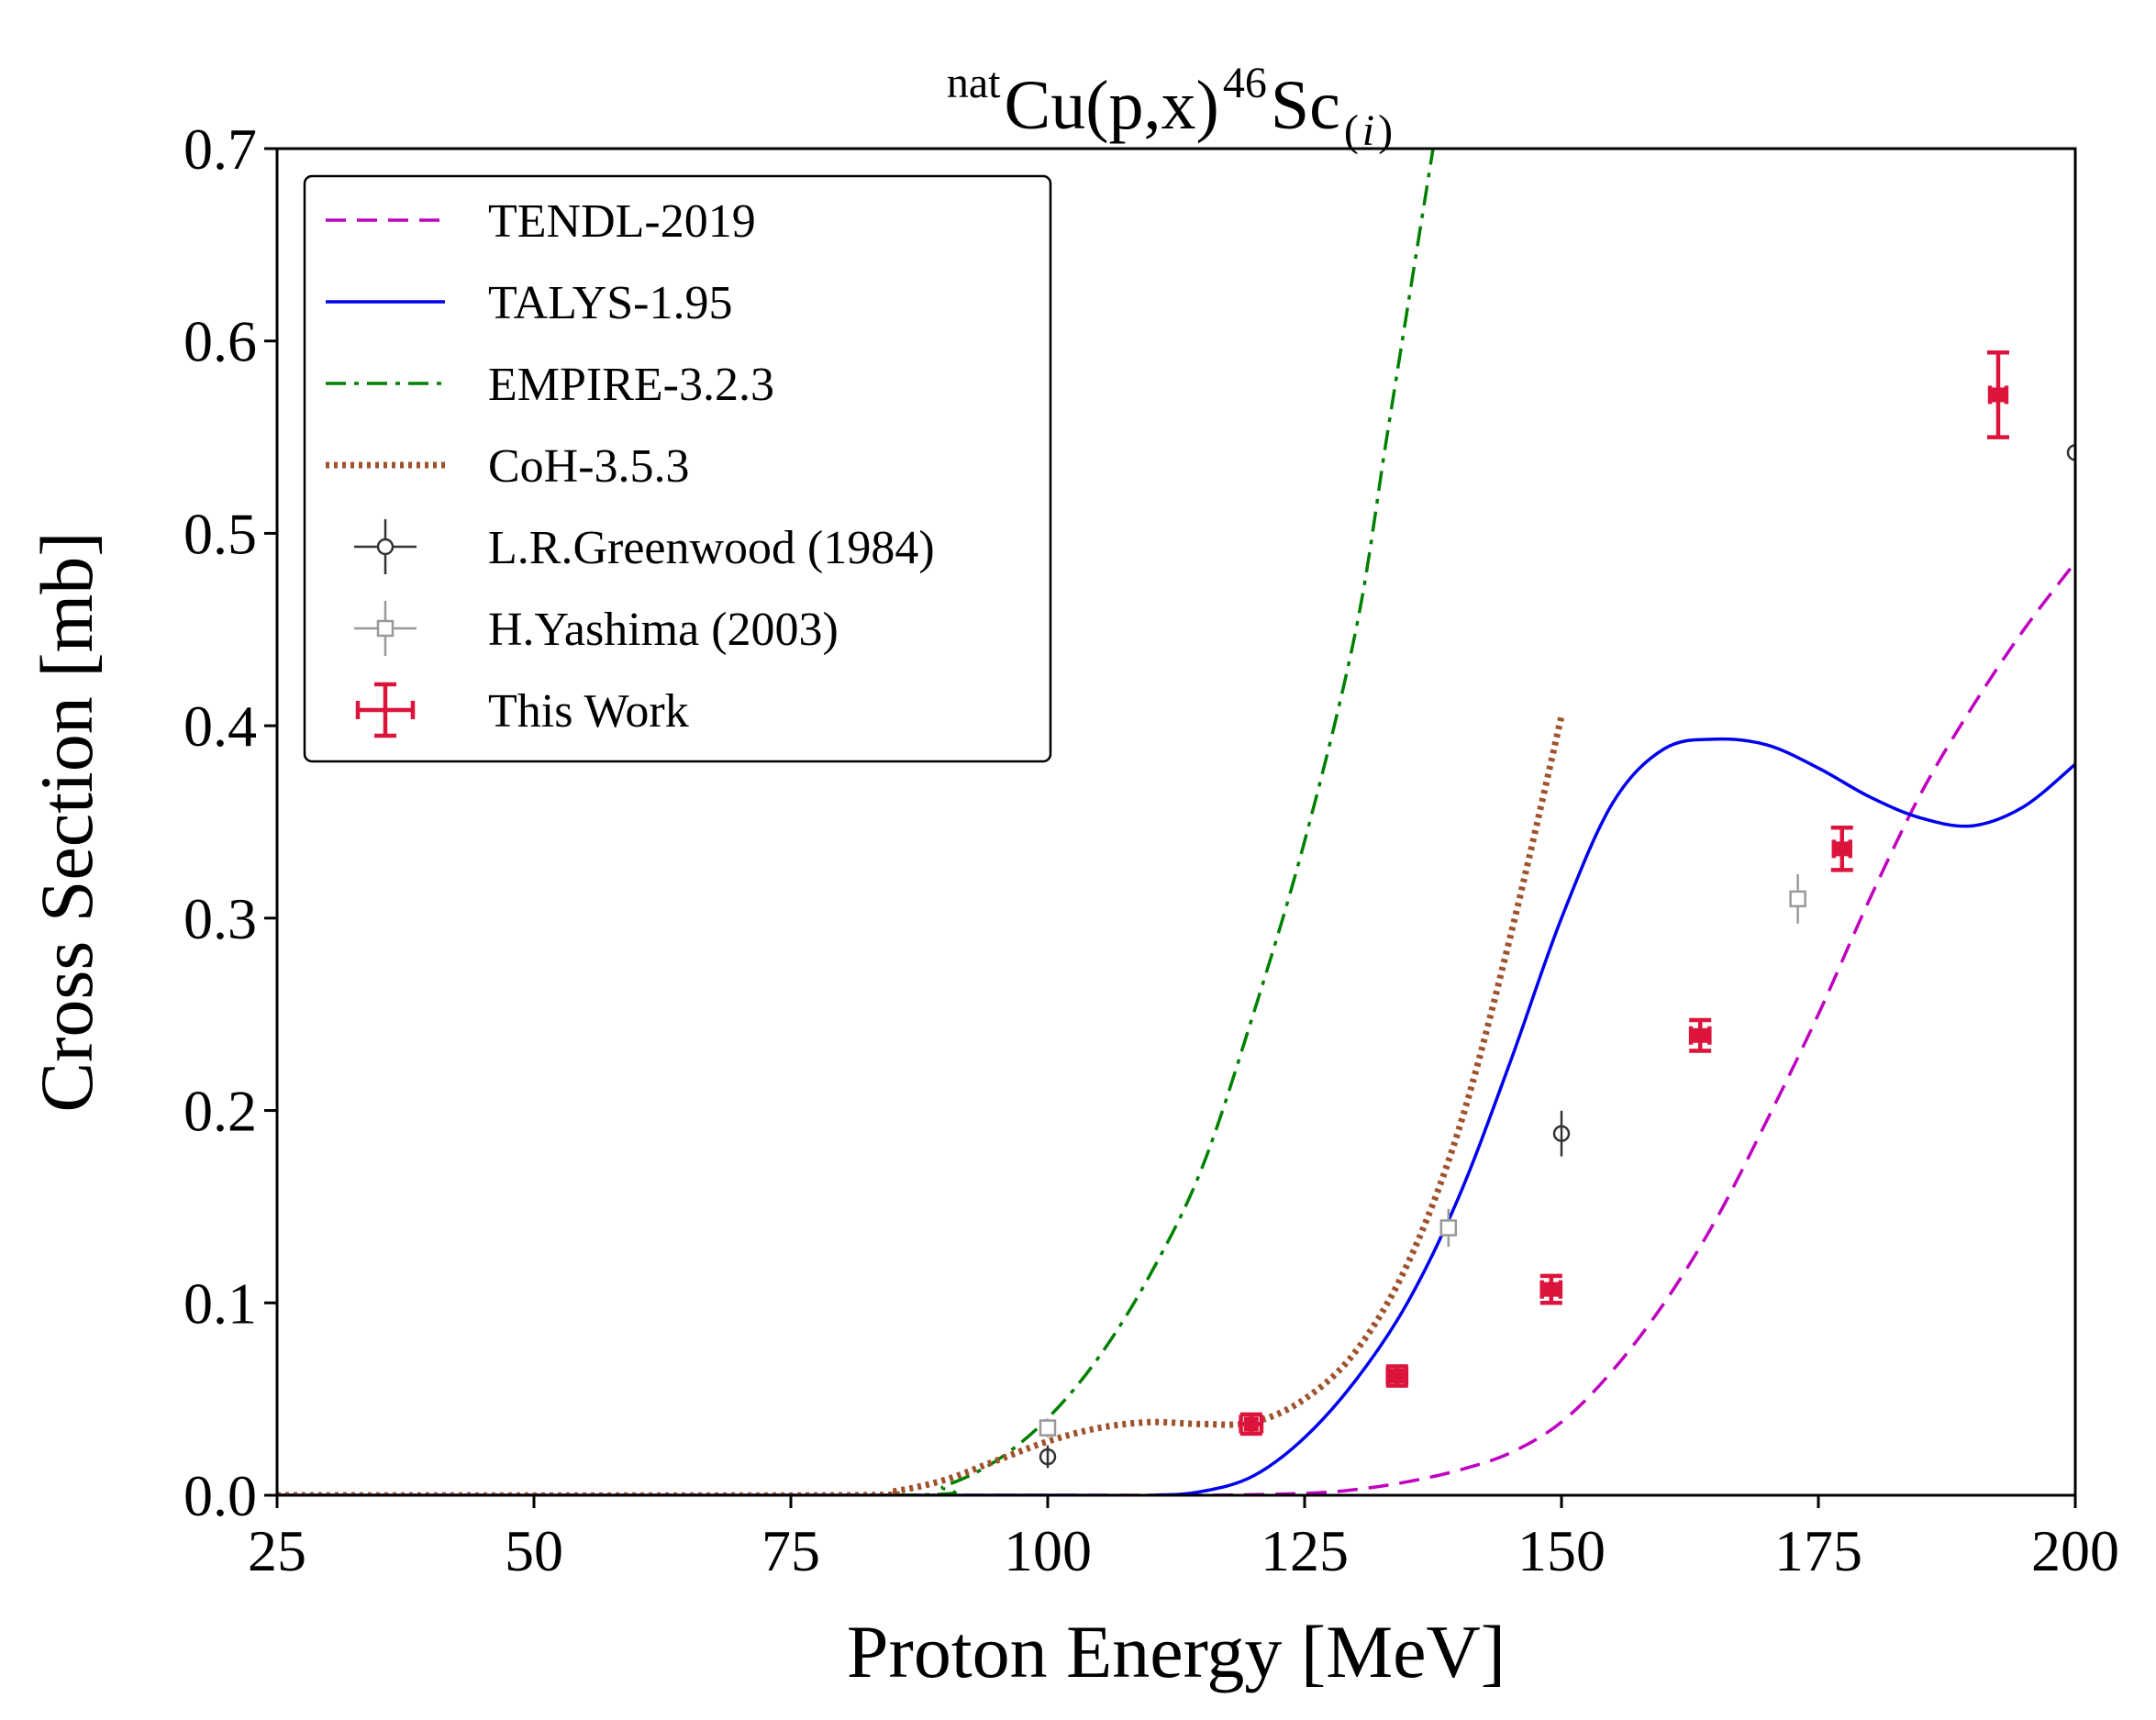 The height and width of the screenshot is (1720, 2156). What do you see at coordinates (220, 341) in the screenshot?
I see `y-tick-label: 0.6` at bounding box center [220, 341].